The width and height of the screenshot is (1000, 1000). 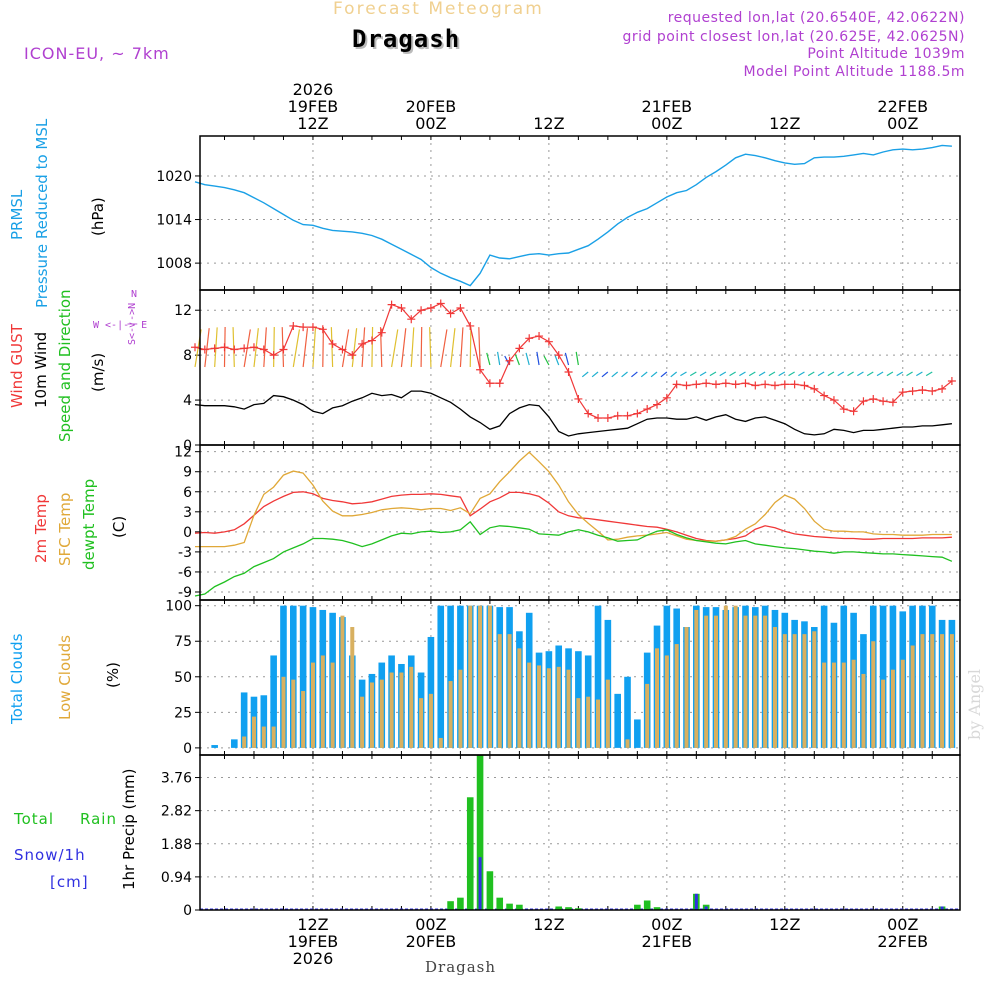 What do you see at coordinates (573, 558) in the screenshot?
I see `temp-dewpt-line` at bounding box center [573, 558].